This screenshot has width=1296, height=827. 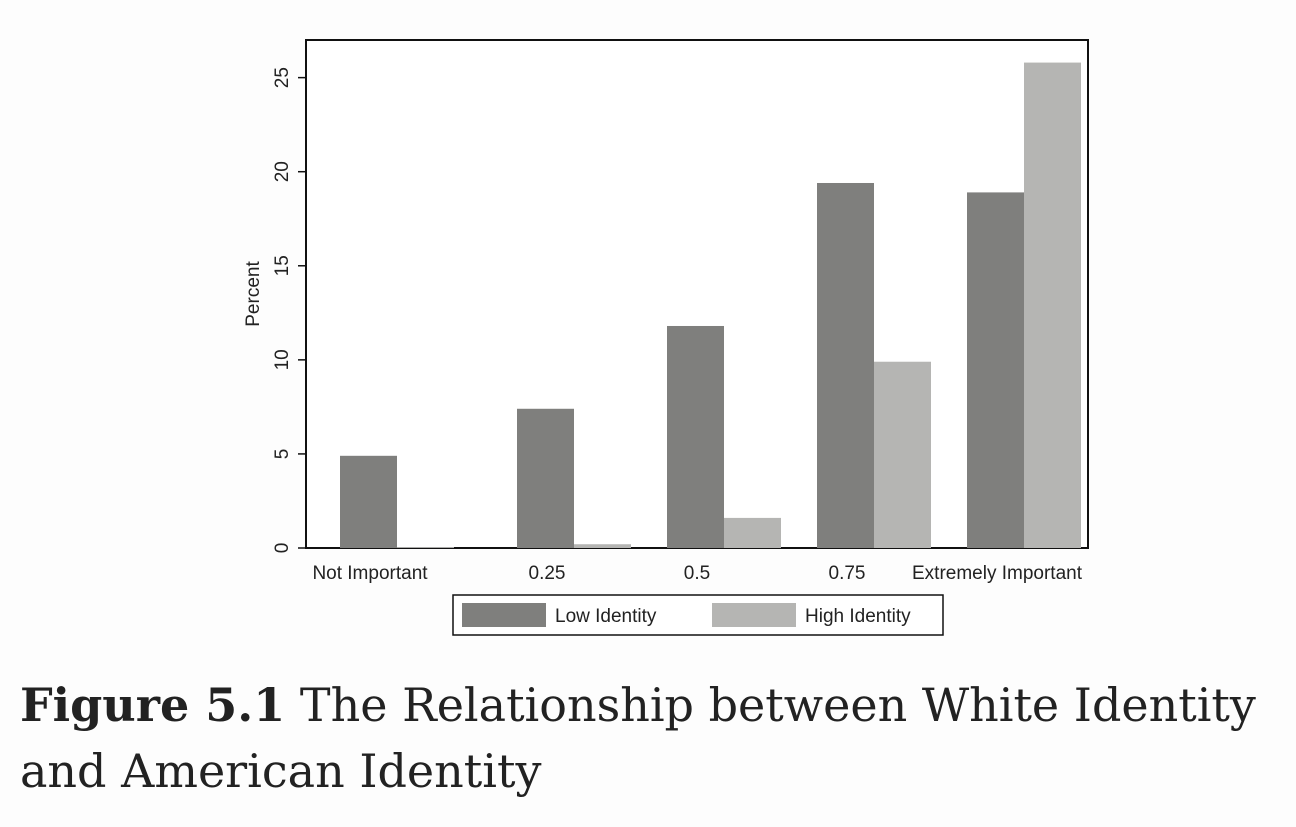 What do you see at coordinates (606, 616) in the screenshot?
I see `legend-label: Low Identity` at bounding box center [606, 616].